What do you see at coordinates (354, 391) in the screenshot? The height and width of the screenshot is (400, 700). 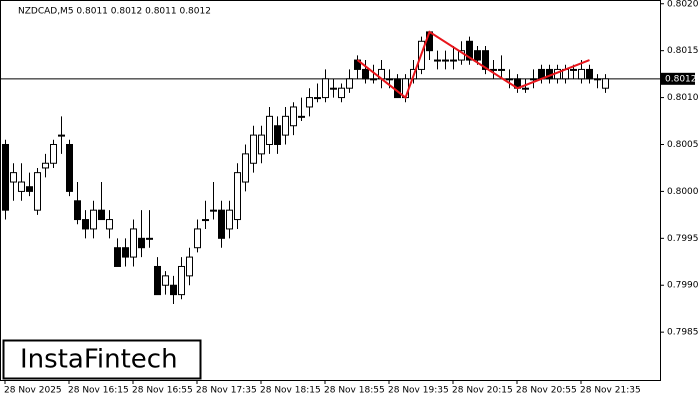 I see `x-tick-label: 28 Nov 18:55` at bounding box center [354, 391].